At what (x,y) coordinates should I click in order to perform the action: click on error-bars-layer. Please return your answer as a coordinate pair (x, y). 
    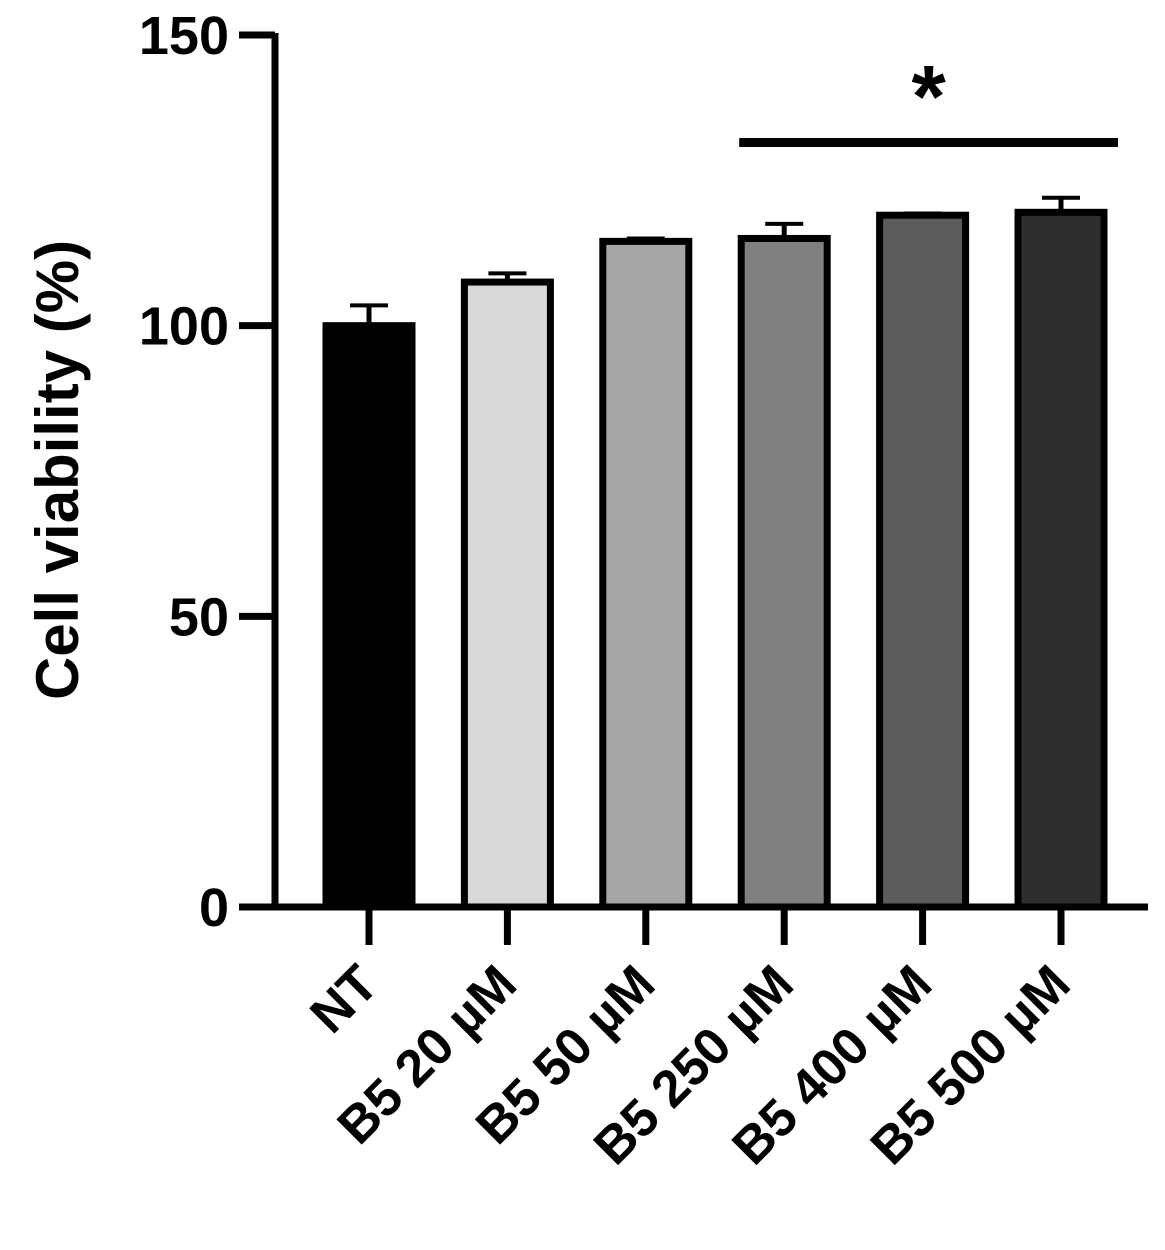
    Looking at the image, I should click on (715, 260).